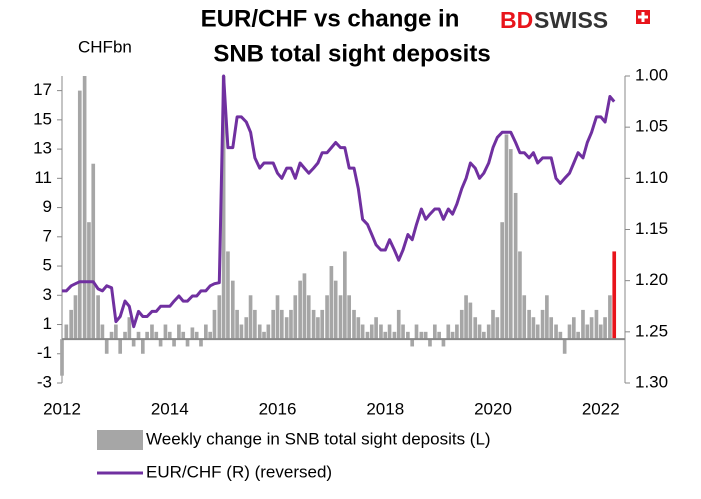 The image size is (701, 499). I want to click on legend-label: EUR/CHF (R) (reversed), so click(239, 471).